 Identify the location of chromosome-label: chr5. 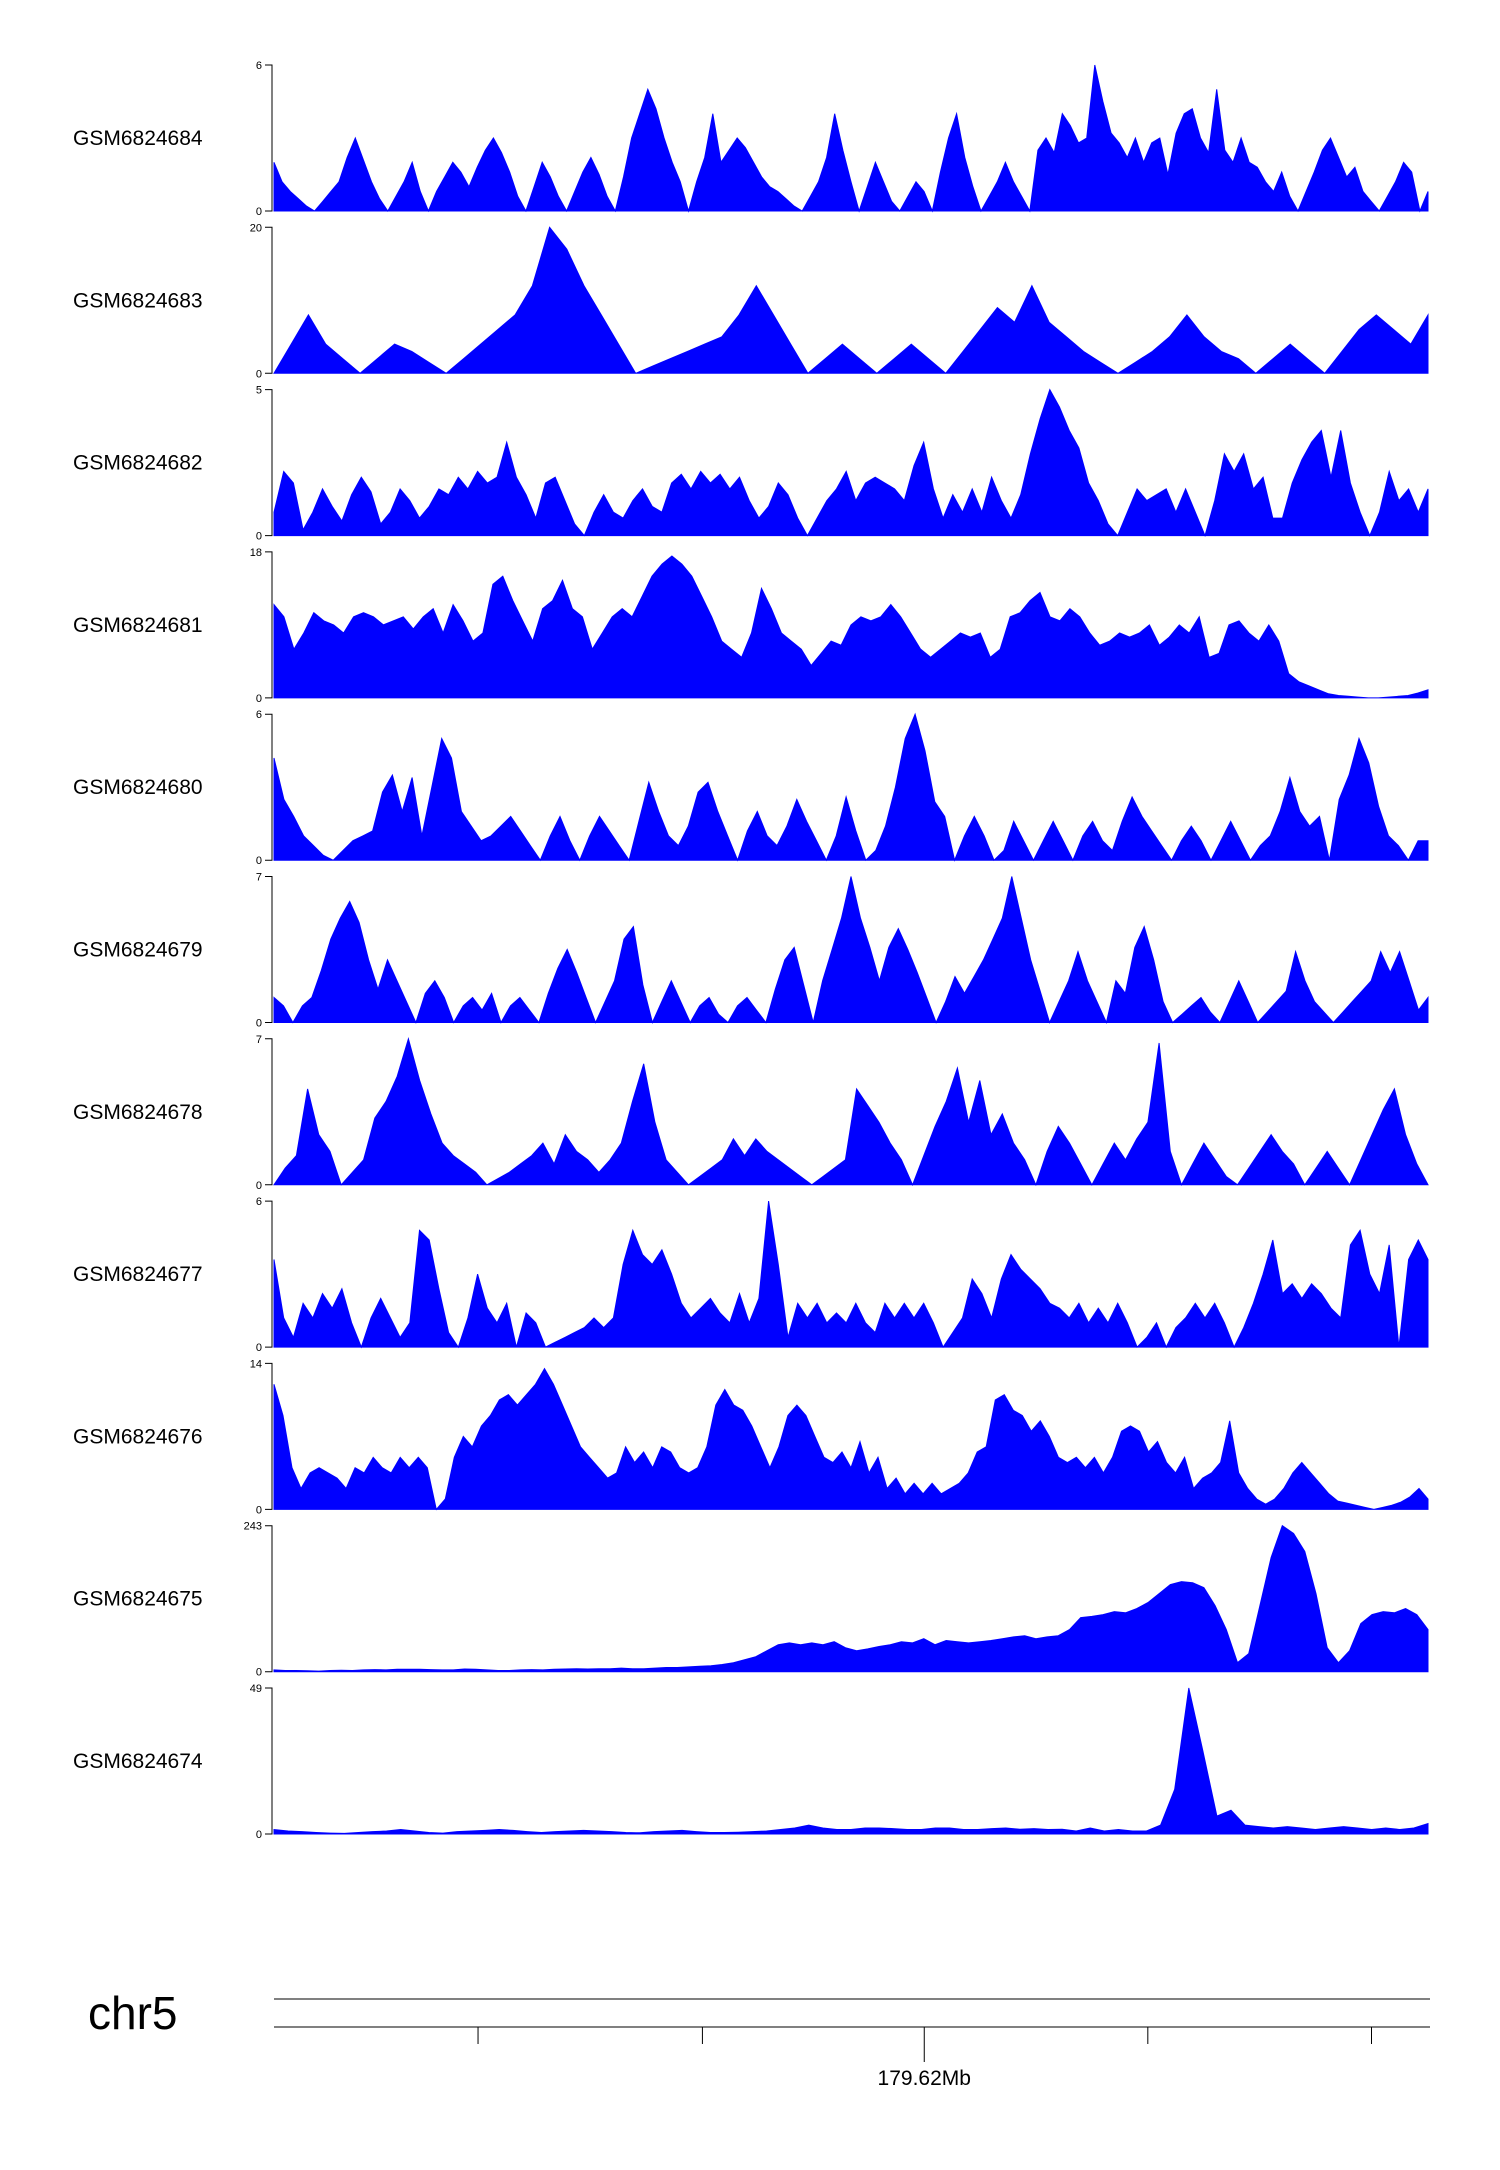
(132, 2013).